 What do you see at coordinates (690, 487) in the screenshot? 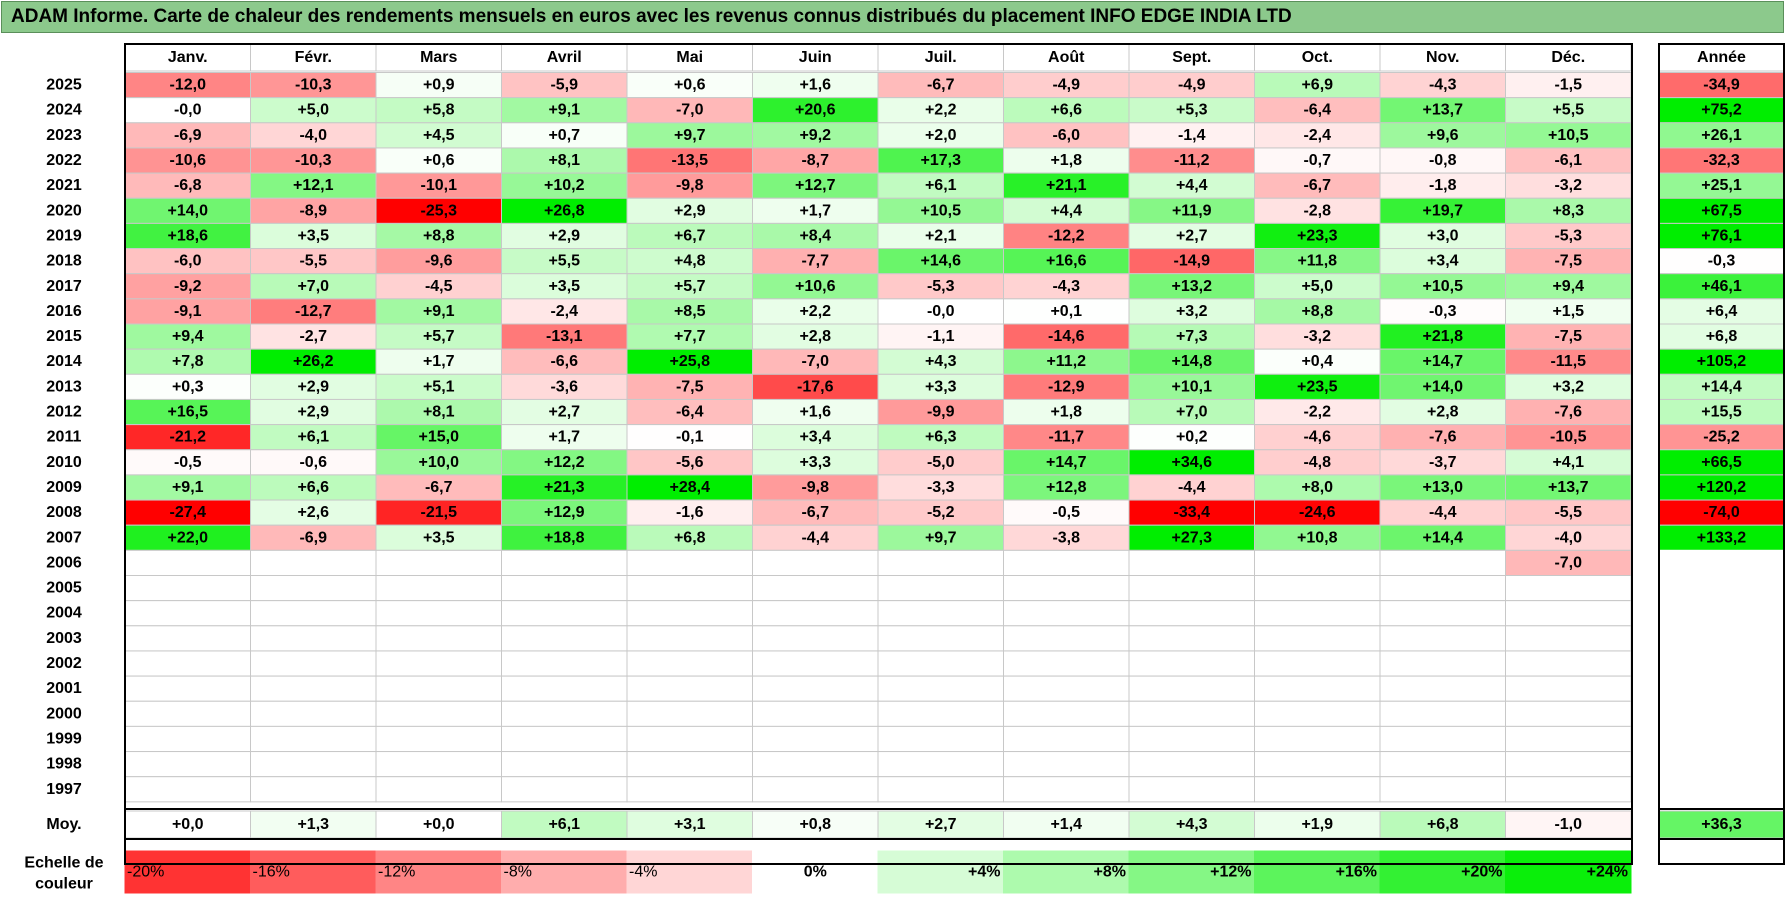
I see `heatmap-cell-value: +28,4` at bounding box center [690, 487].